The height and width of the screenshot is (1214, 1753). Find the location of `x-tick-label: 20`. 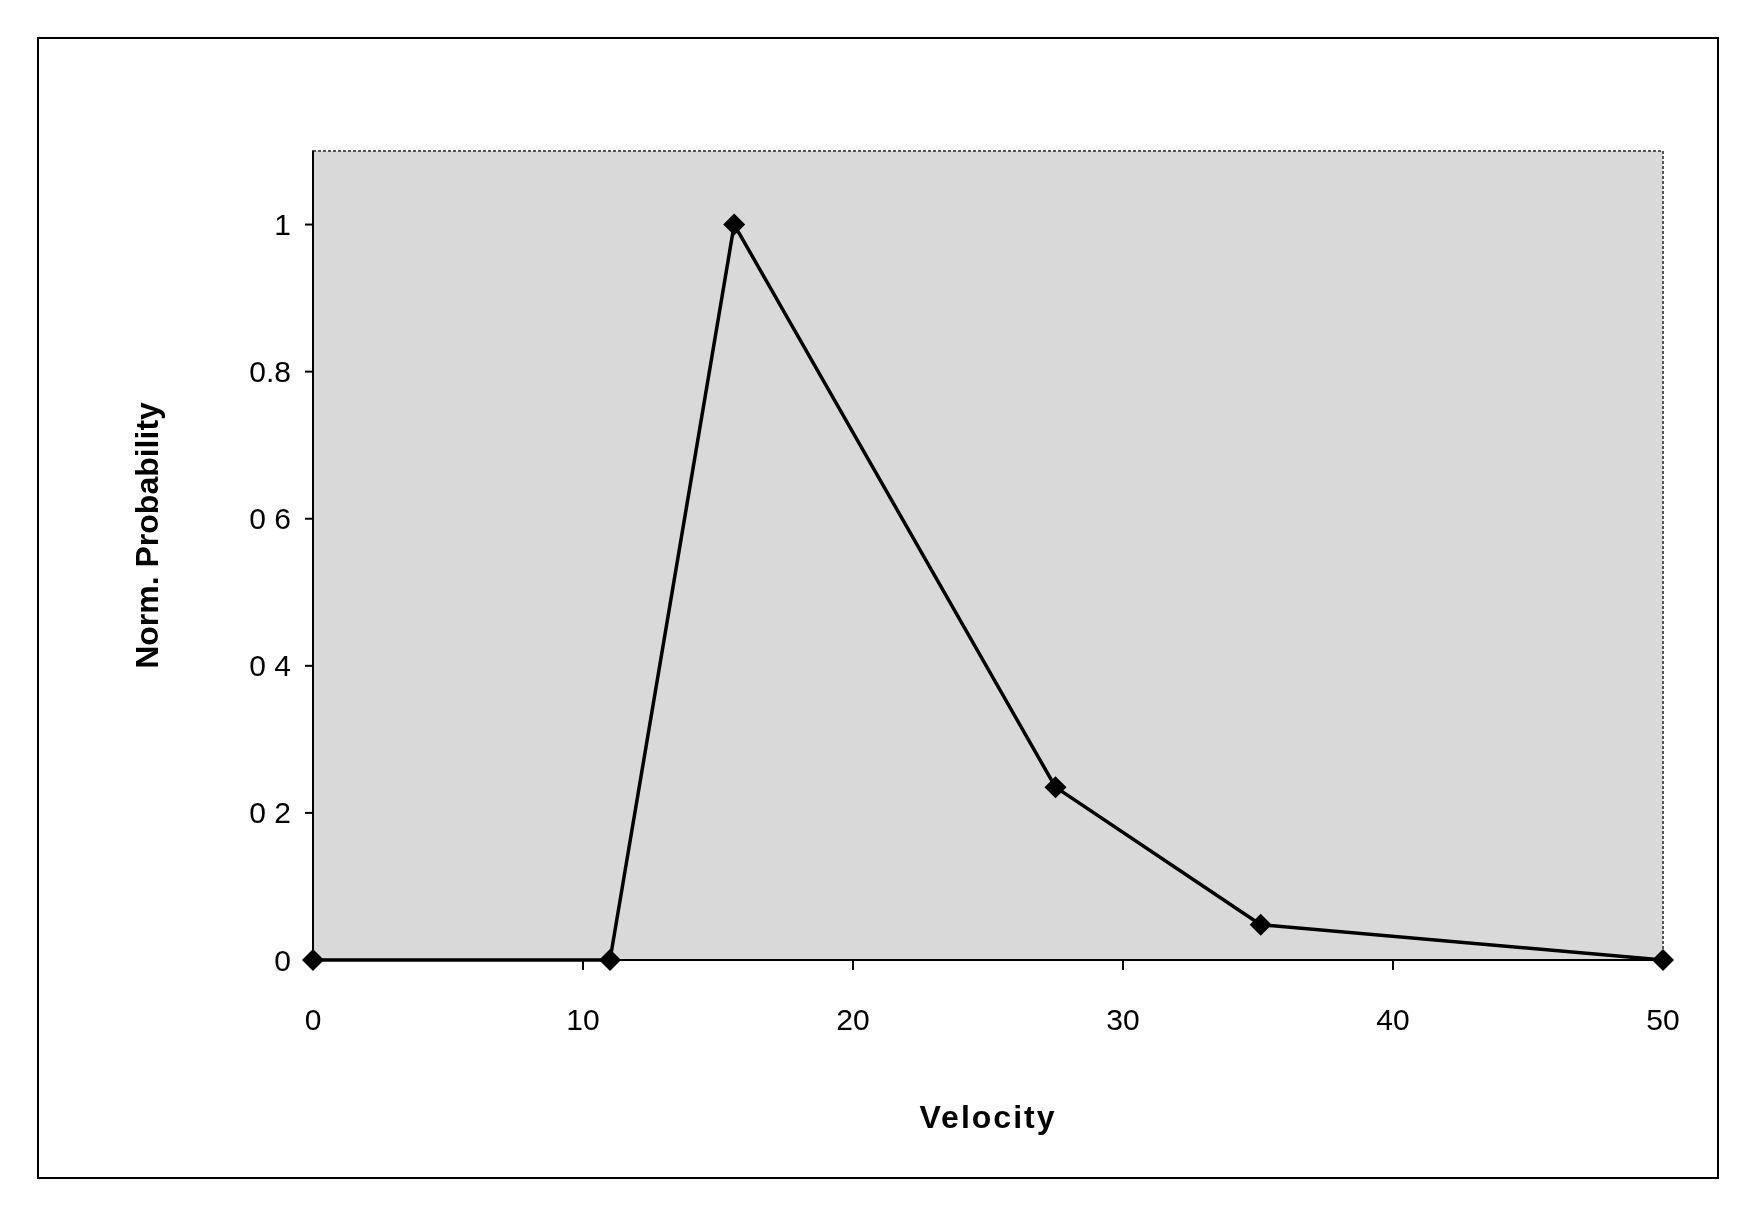

x-tick-label: 20 is located at coordinates (853, 1019).